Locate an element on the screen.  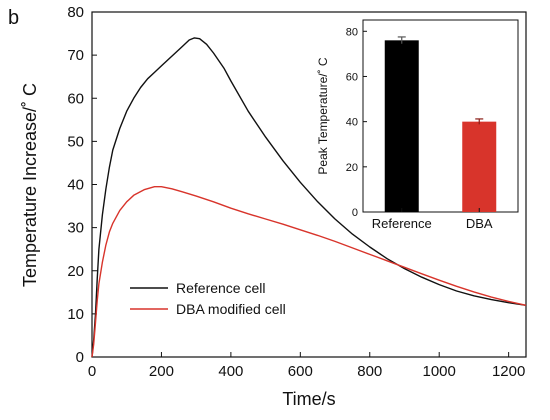
x-tick-label: 600 is located at coordinates (300, 371).